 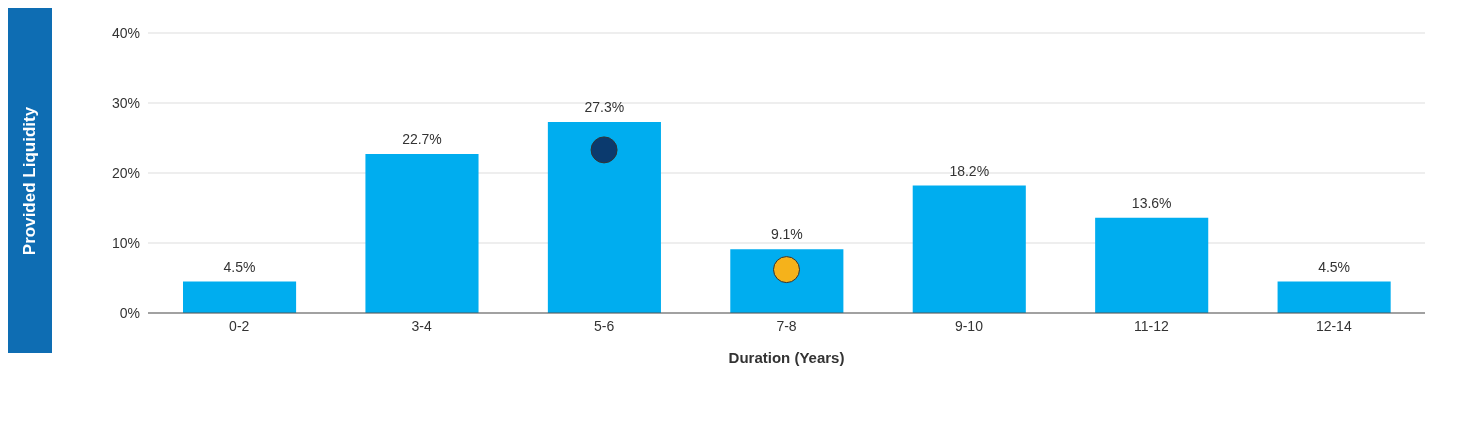 What do you see at coordinates (421, 325) in the screenshot?
I see `x-tick-label: 3-4` at bounding box center [421, 325].